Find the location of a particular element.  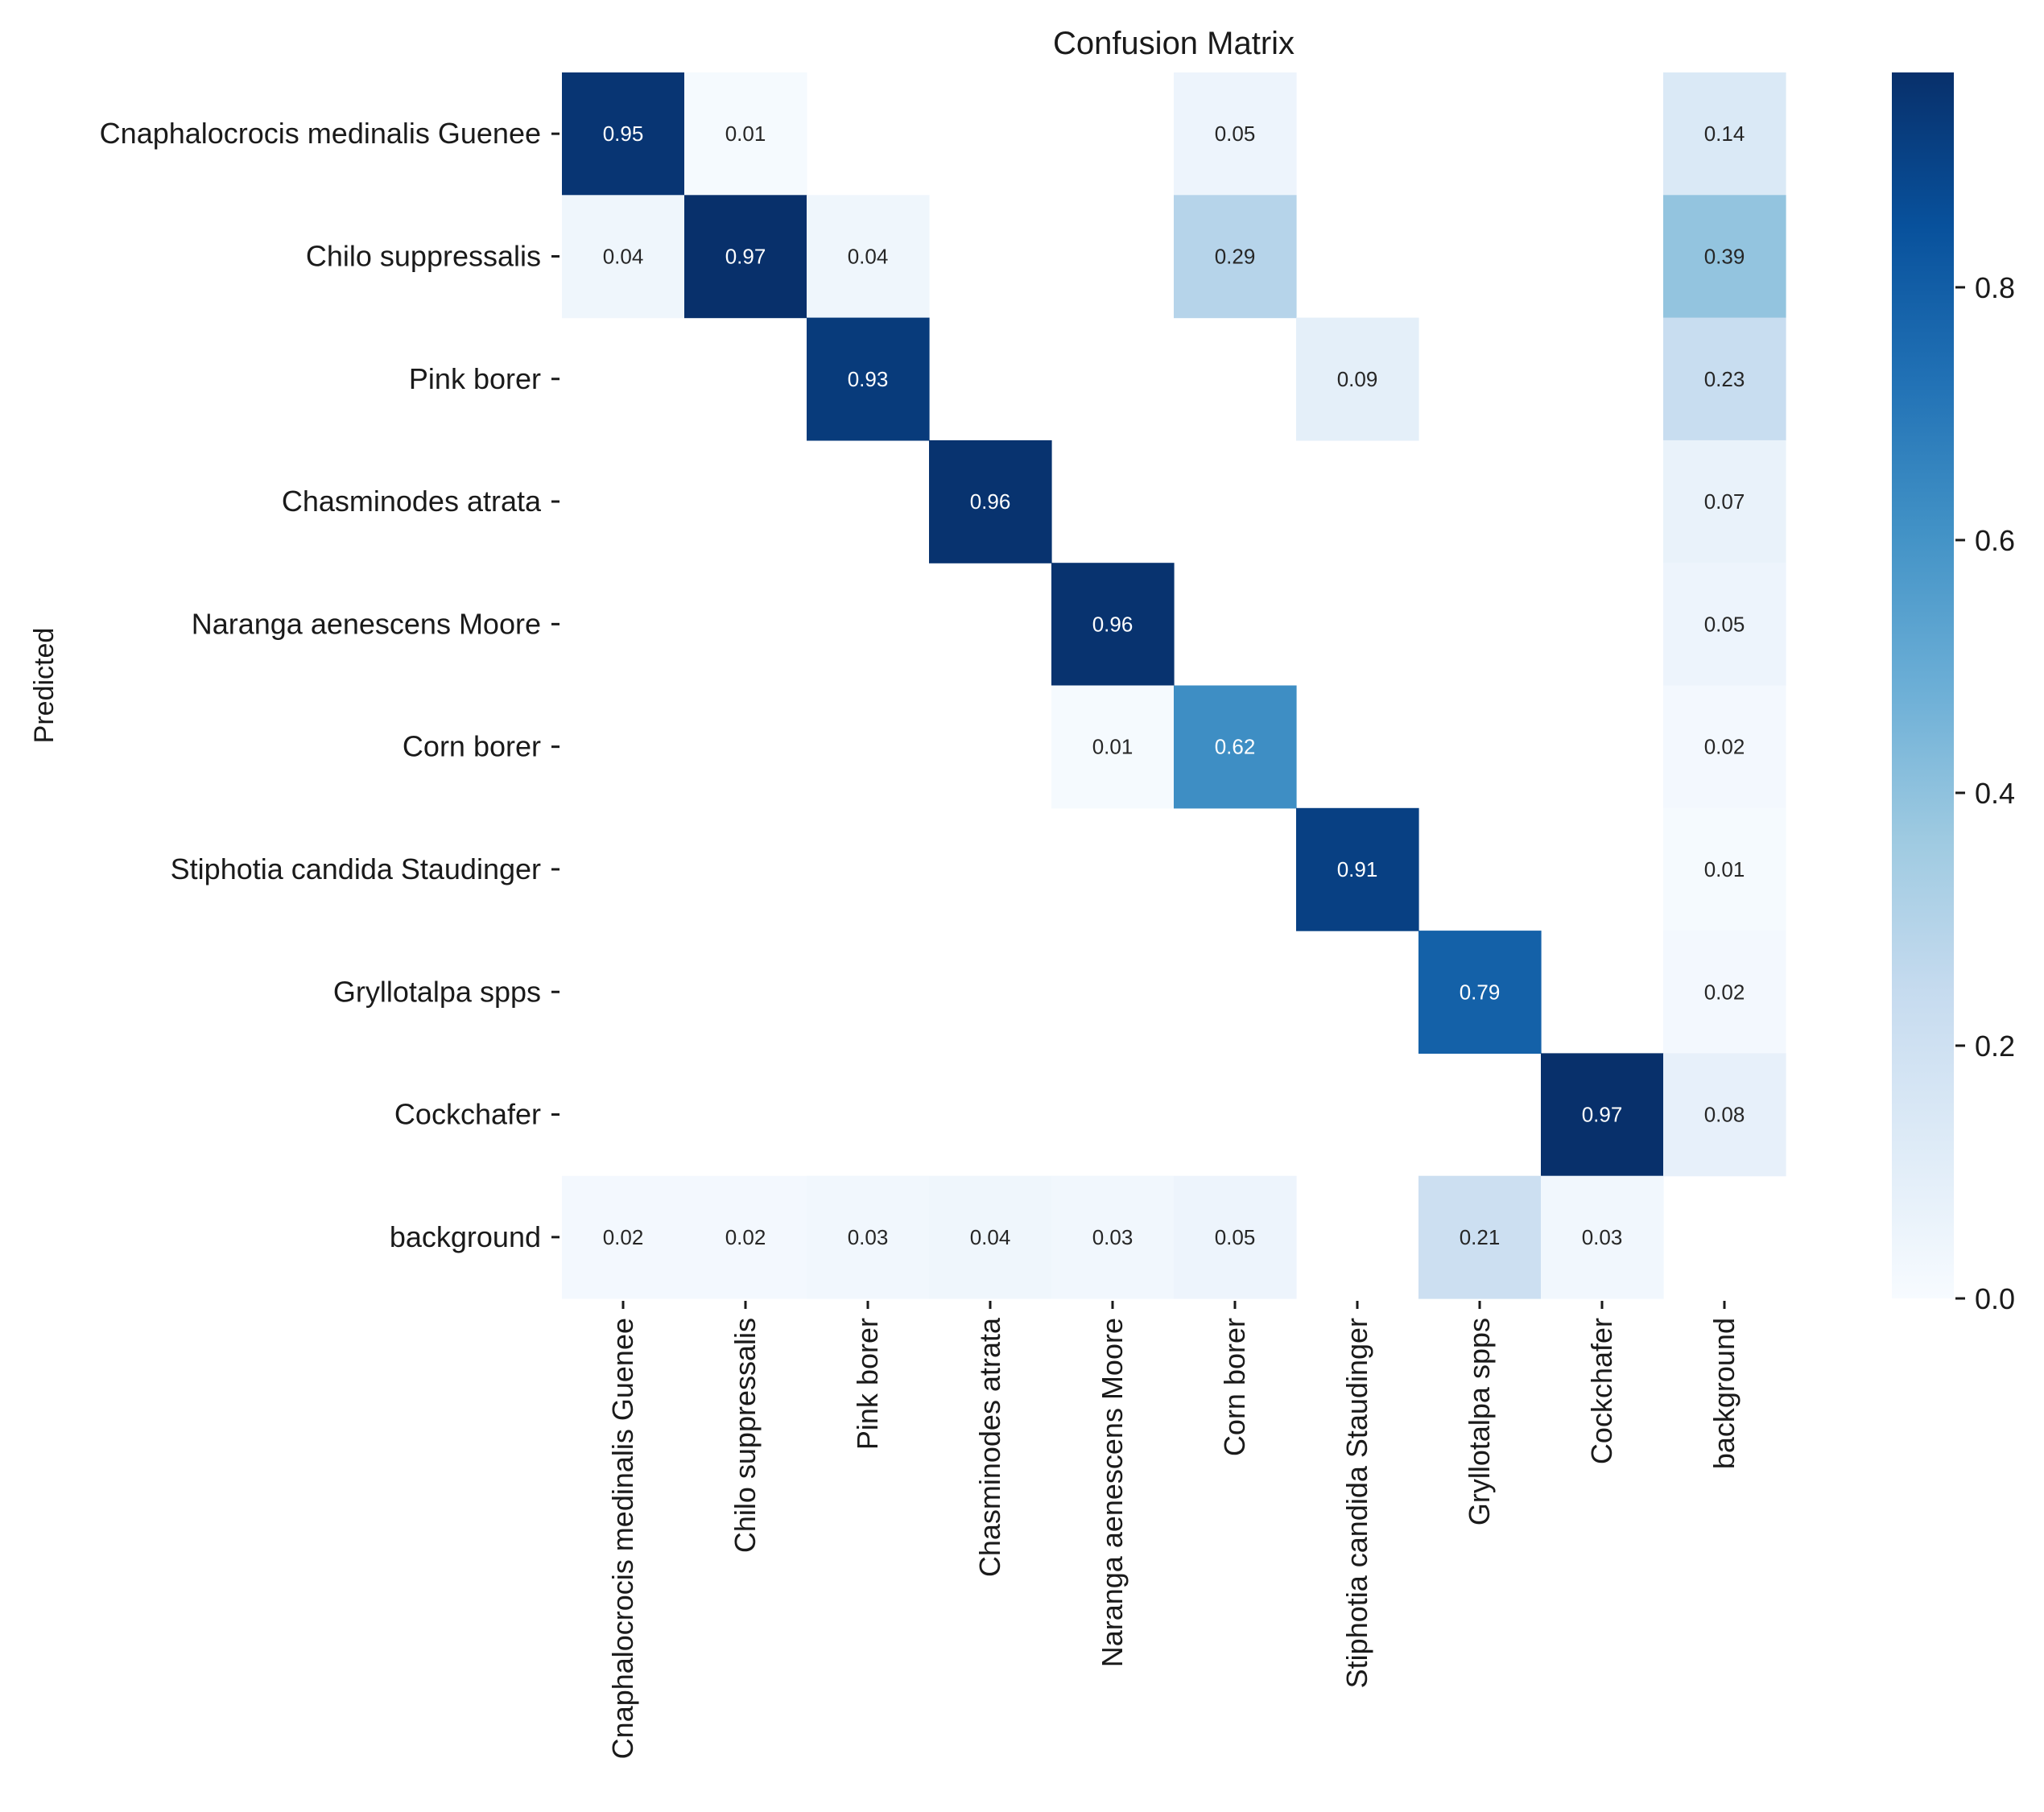

cell-value-label: 0.14 is located at coordinates (1724, 134).